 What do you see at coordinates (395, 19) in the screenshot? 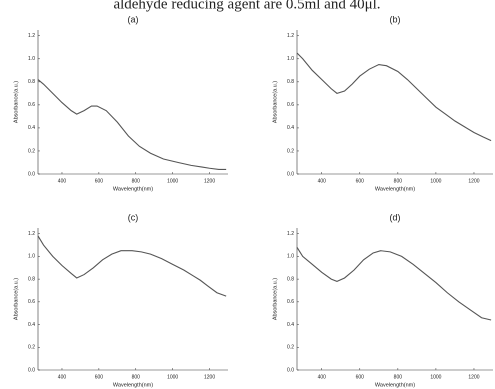
I see `chart-title: (b)` at bounding box center [395, 19].